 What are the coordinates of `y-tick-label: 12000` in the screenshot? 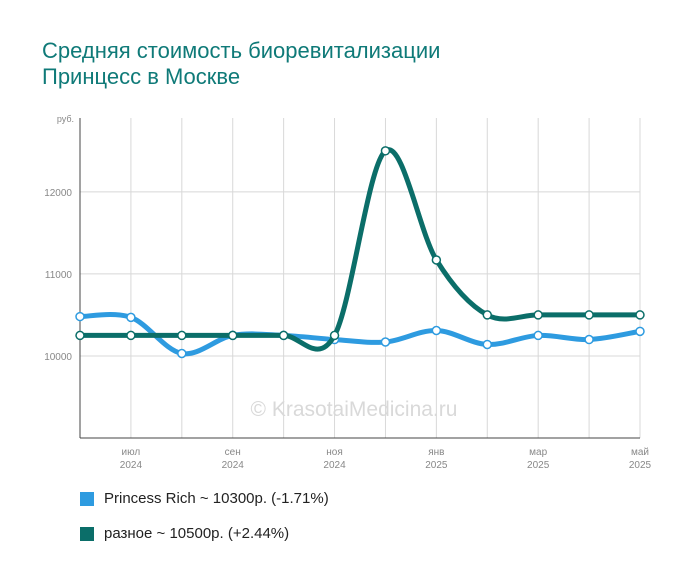 It's located at (58, 193).